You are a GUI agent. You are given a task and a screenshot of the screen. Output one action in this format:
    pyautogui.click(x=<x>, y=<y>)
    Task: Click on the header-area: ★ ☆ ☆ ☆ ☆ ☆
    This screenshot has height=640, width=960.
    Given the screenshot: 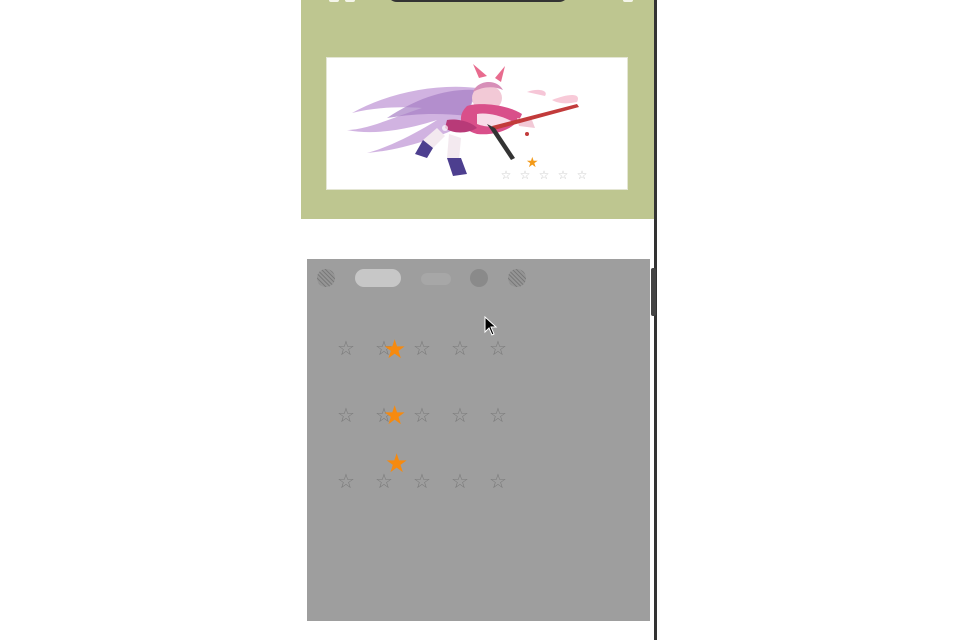 What is the action you would take?
    pyautogui.click(x=478, y=109)
    